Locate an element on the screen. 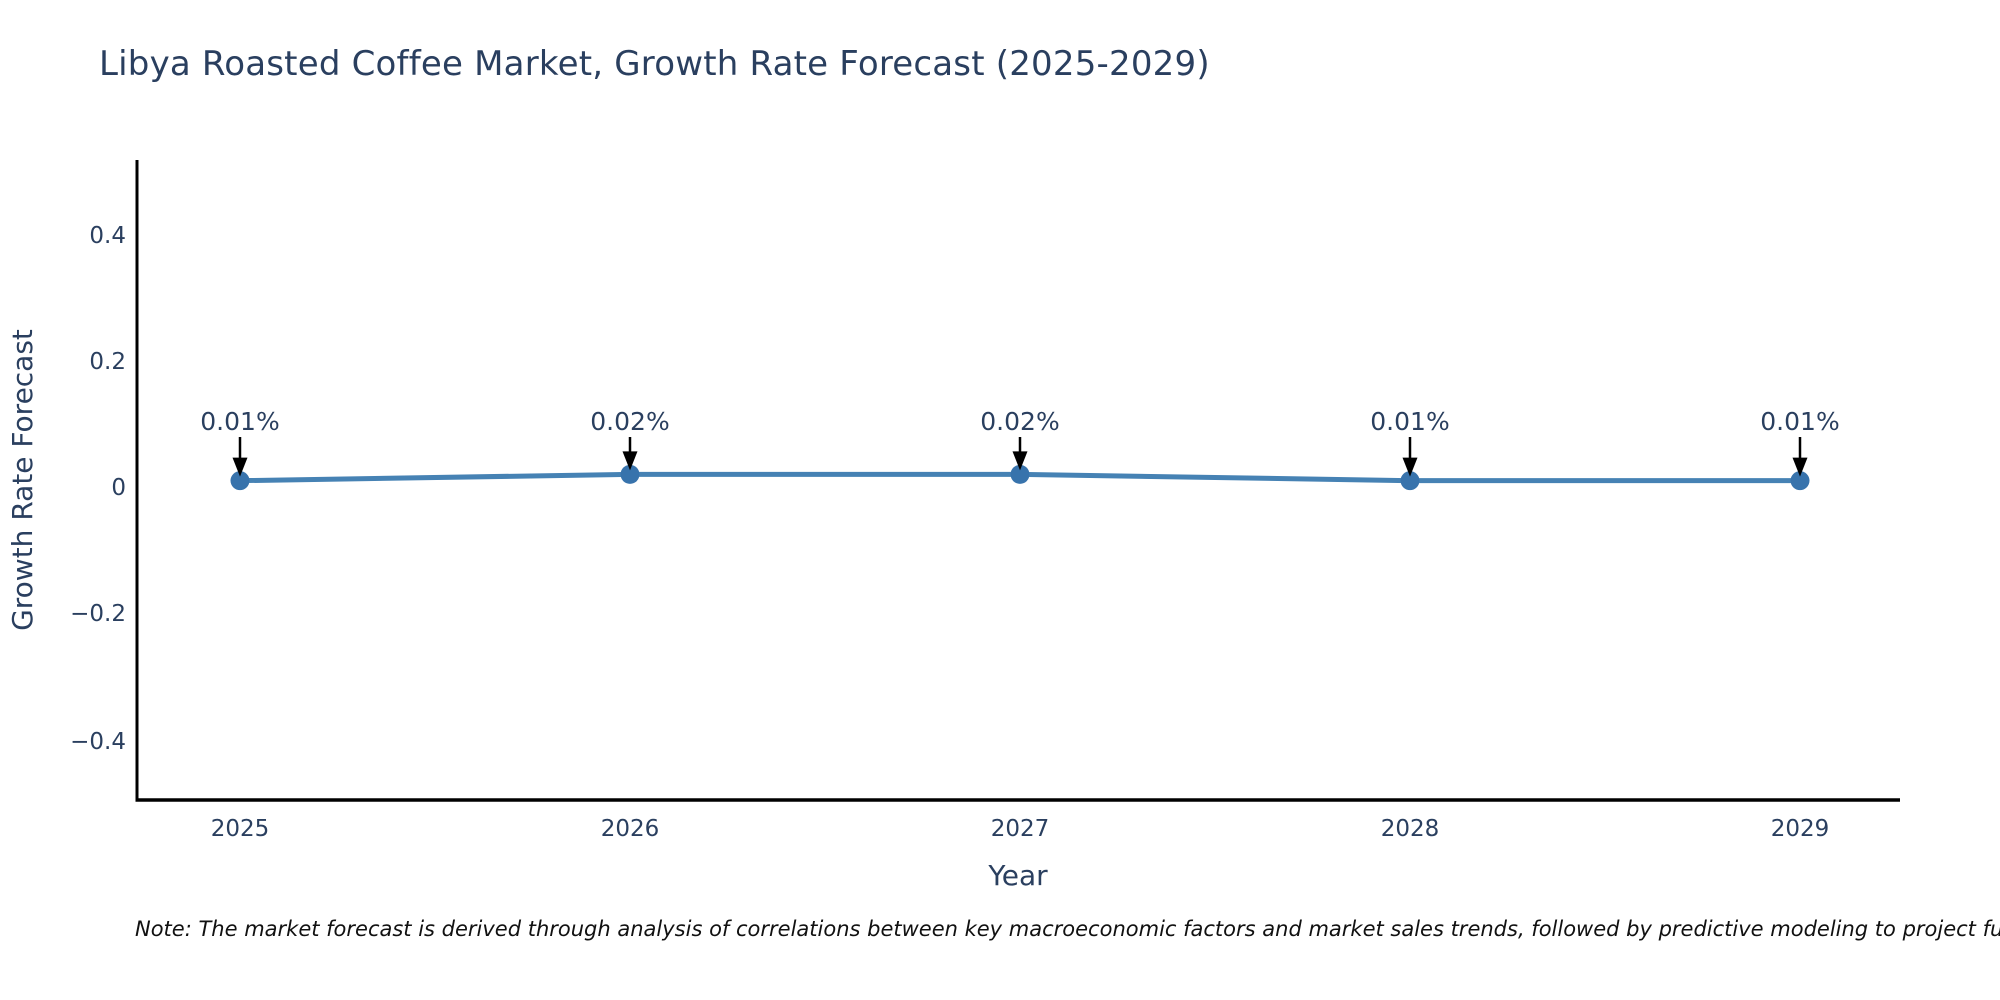 This screenshot has height=1000, width=2000. annotation-2029: 0.01% is located at coordinates (1799, 421).